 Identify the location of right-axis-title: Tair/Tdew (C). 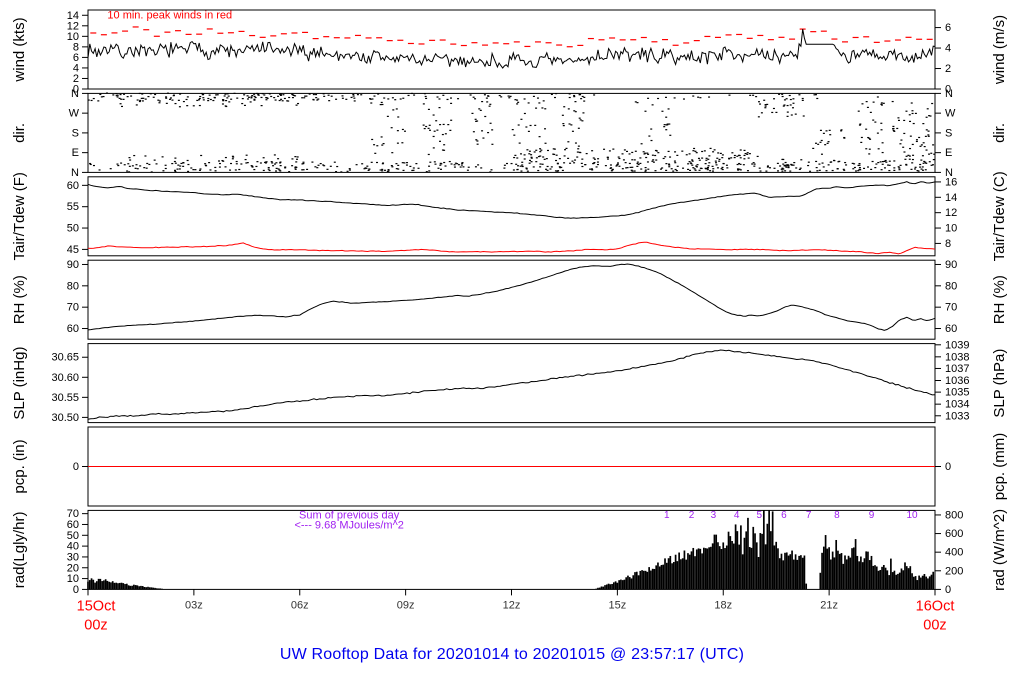
(999, 216).